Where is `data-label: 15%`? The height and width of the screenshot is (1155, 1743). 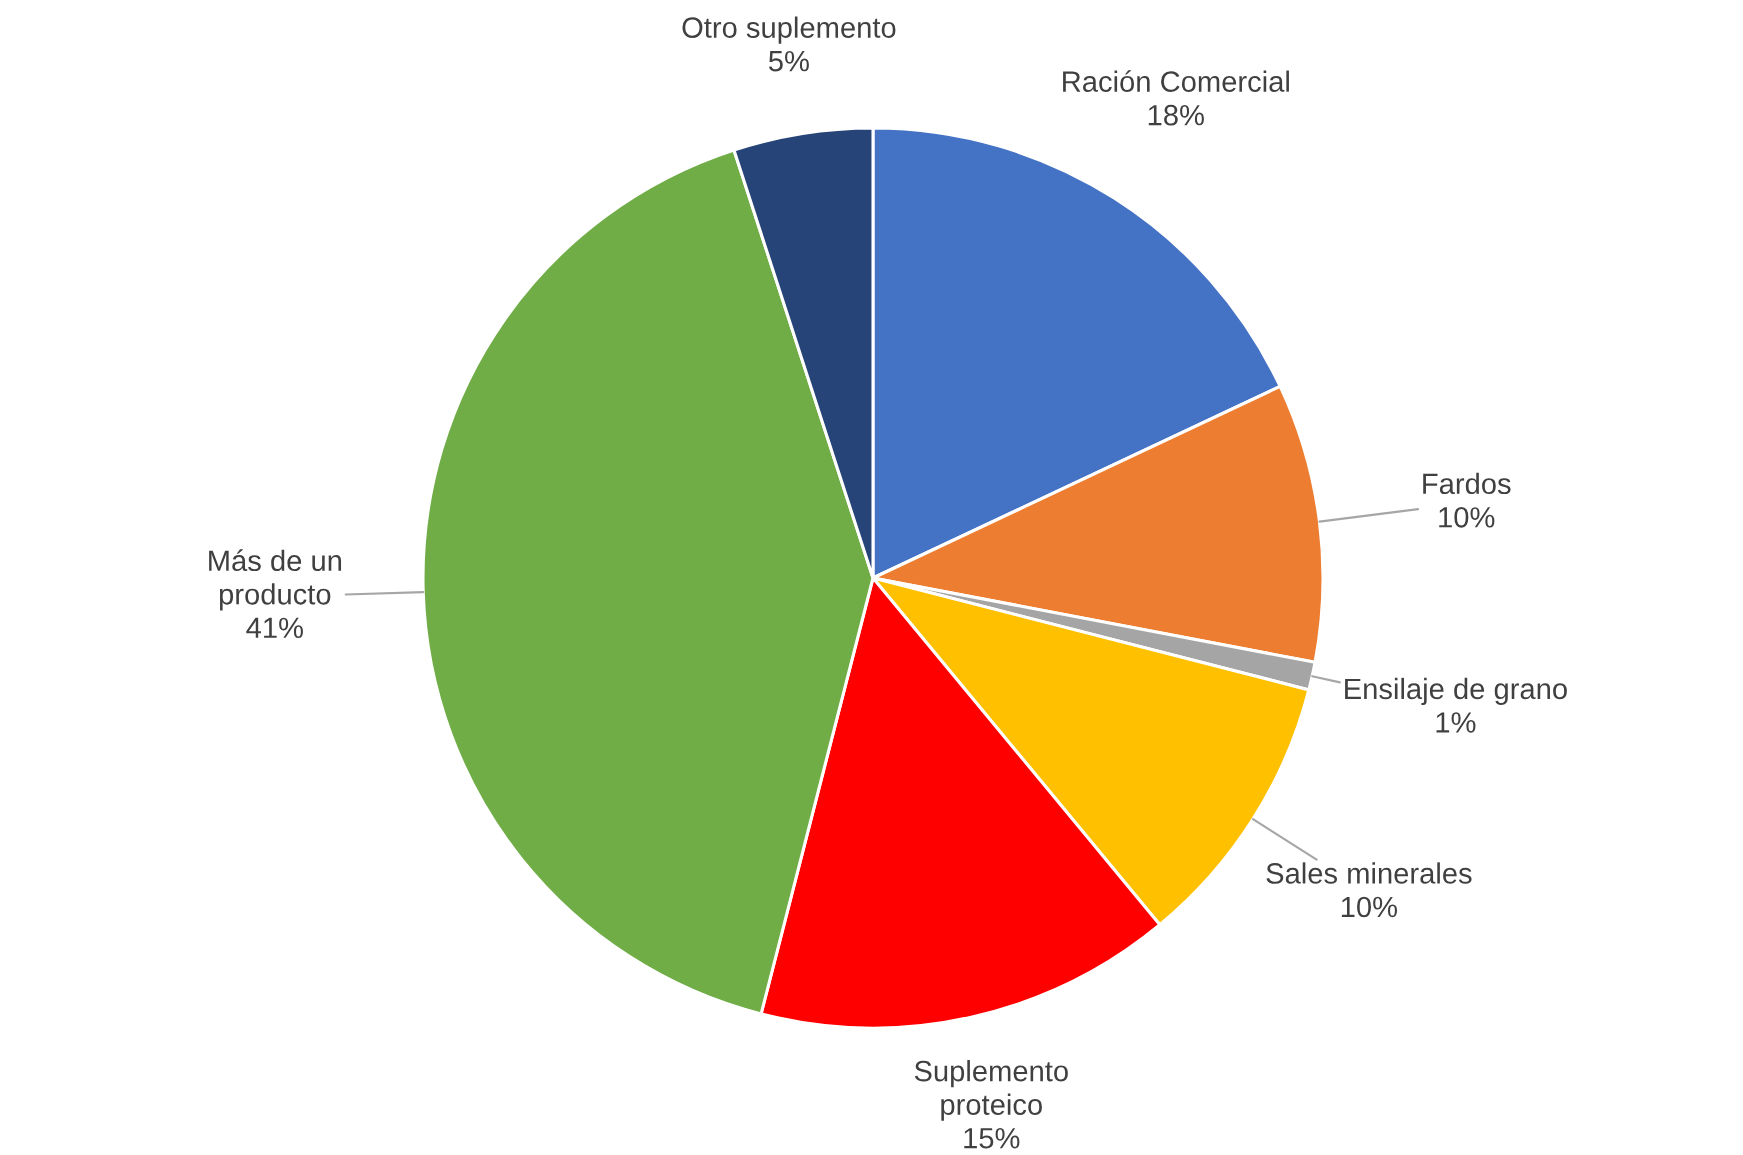
data-label: 15% is located at coordinates (992, 1138).